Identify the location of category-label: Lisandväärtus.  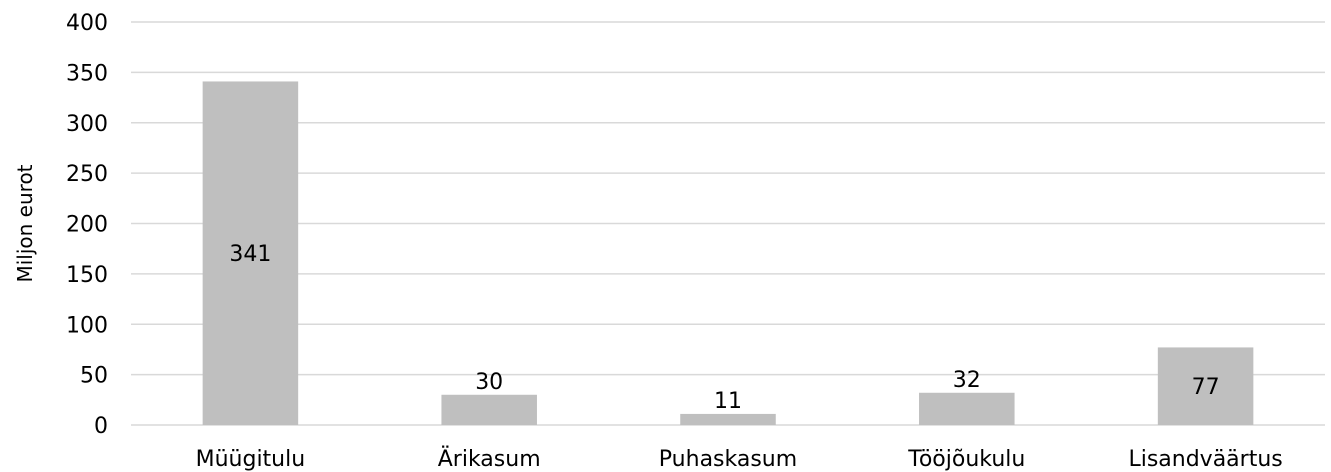
(1205, 459).